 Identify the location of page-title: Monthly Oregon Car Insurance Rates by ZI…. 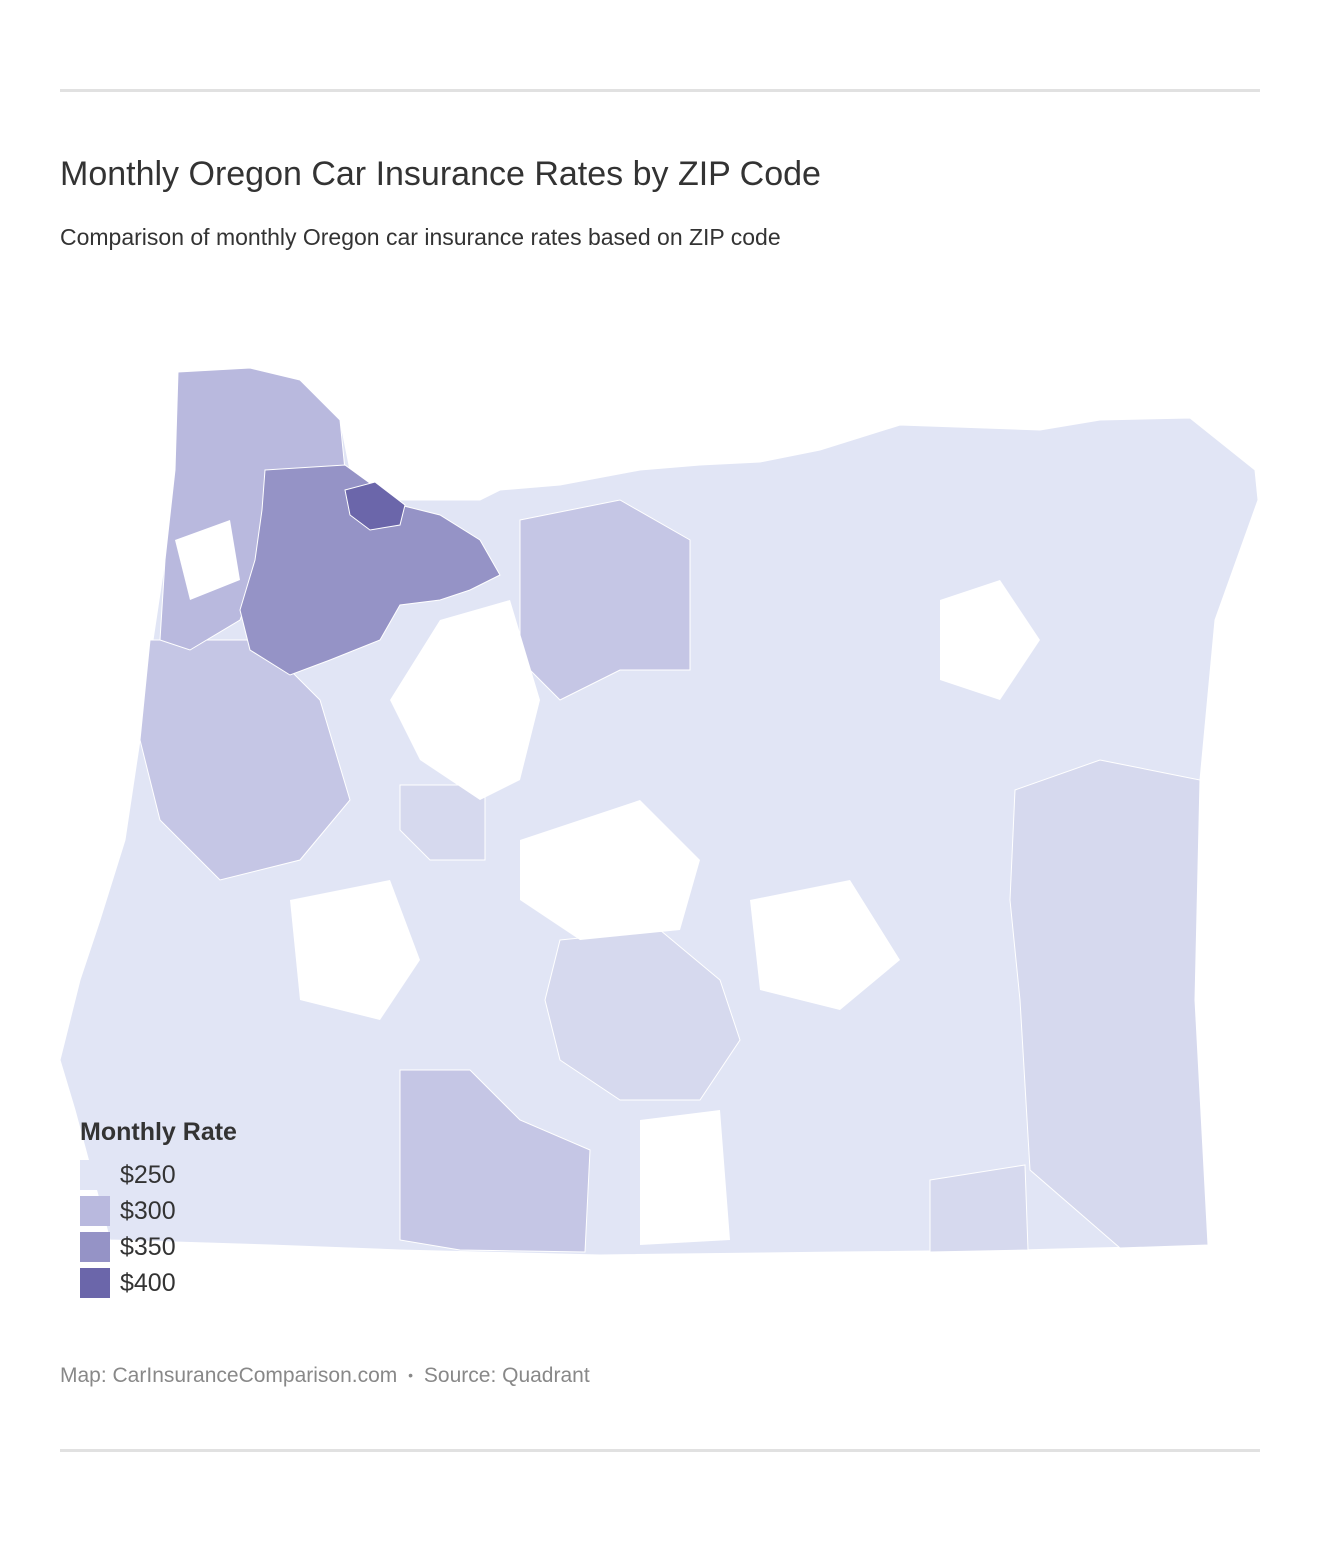
(440, 174).